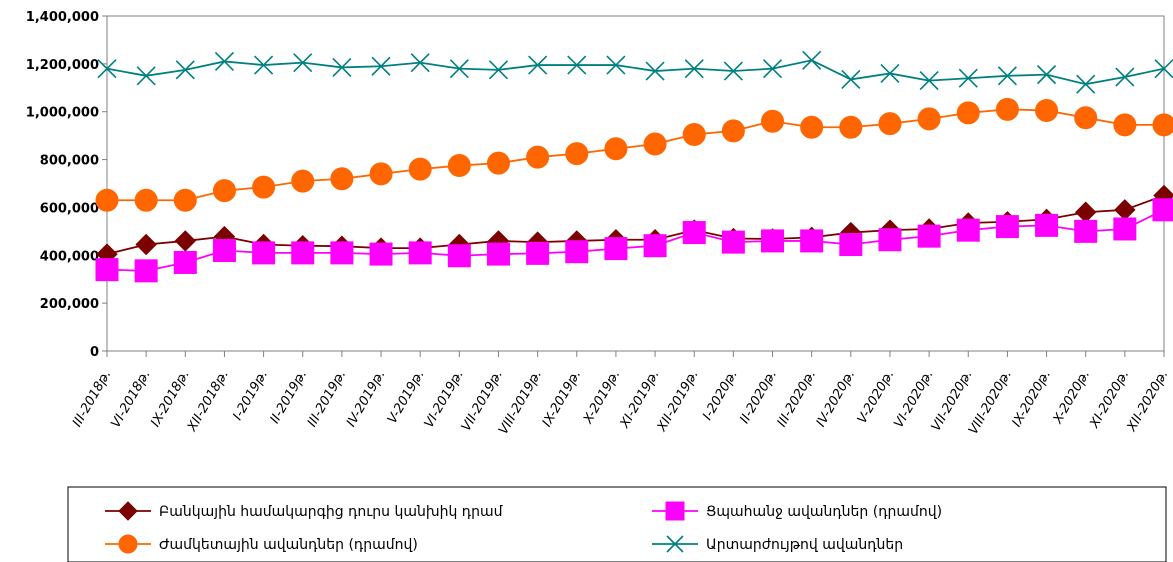  Describe the element at coordinates (804, 545) in the screenshot. I see `legend-label: Արտարժույթով ավանդներ` at that location.